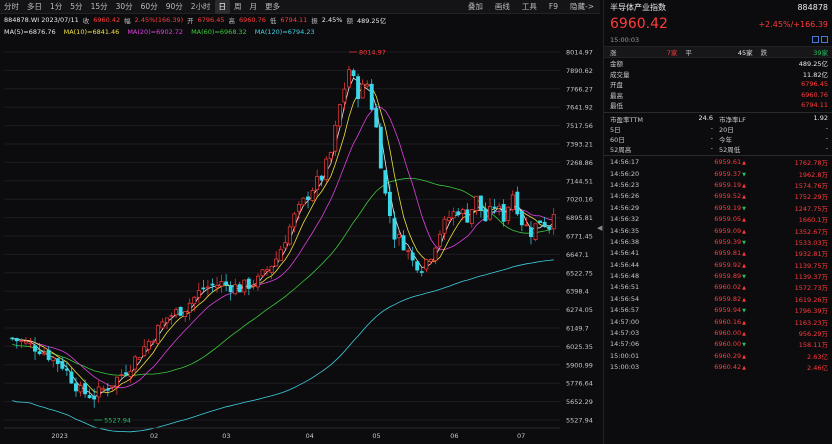 The height and width of the screenshot is (444, 832). Describe the element at coordinates (718, 95) in the screenshot. I see `stat-row: 最高 6960.76` at that location.